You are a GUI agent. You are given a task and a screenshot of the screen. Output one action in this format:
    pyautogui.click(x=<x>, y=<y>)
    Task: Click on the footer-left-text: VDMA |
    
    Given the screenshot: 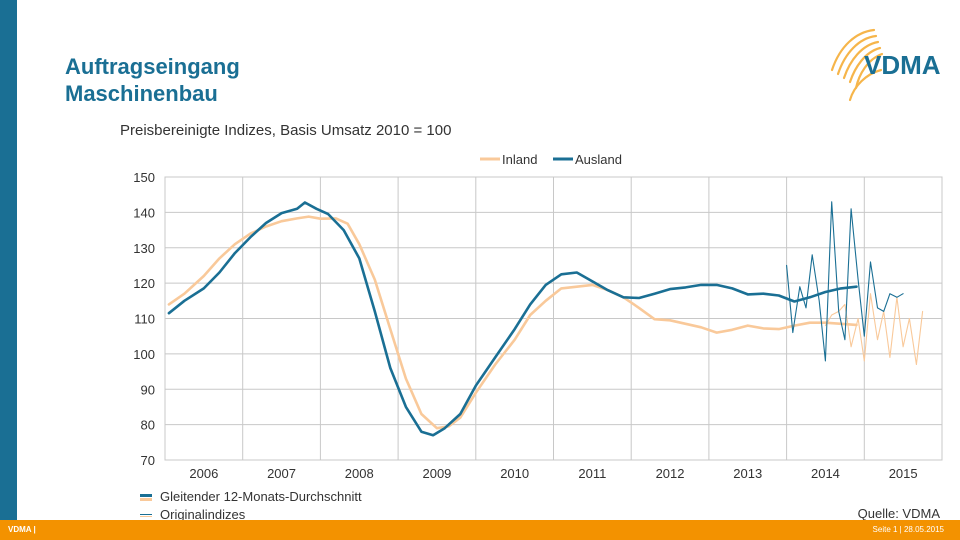 What is the action you would take?
    pyautogui.click(x=22, y=529)
    